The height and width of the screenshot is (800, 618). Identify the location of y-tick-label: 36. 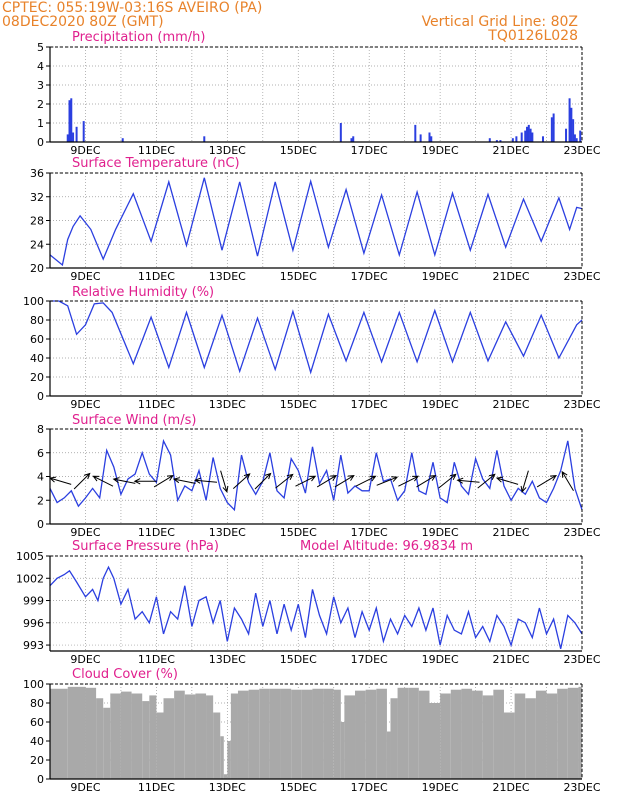
(37, 173).